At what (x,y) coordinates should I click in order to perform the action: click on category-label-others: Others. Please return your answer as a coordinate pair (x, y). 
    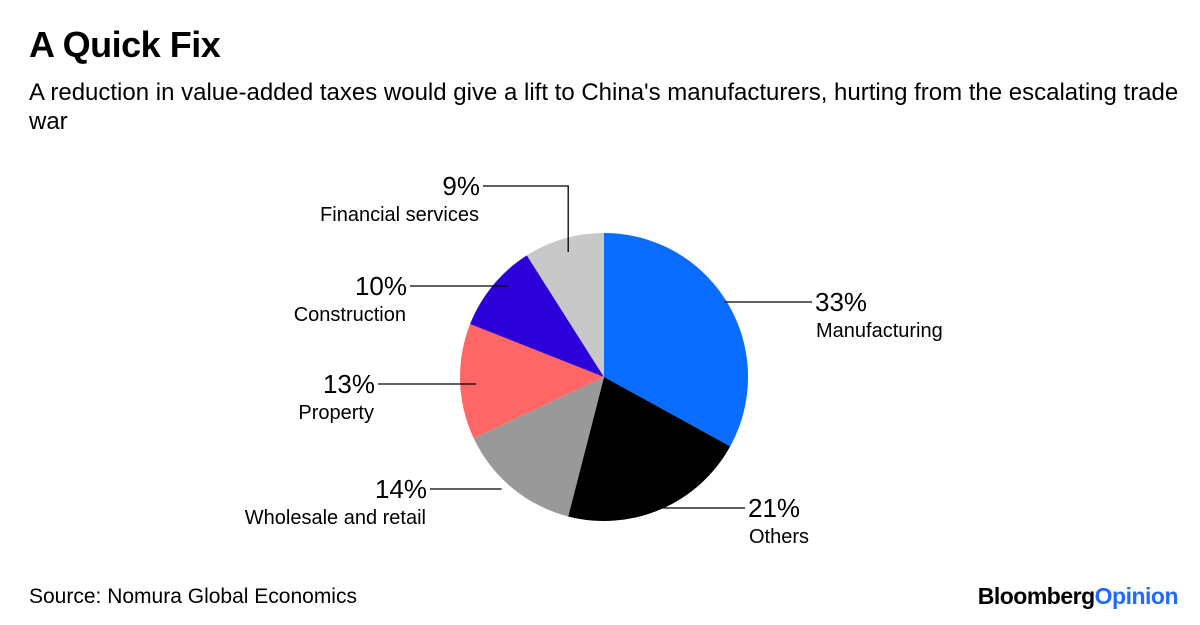
    Looking at the image, I should click on (779, 537).